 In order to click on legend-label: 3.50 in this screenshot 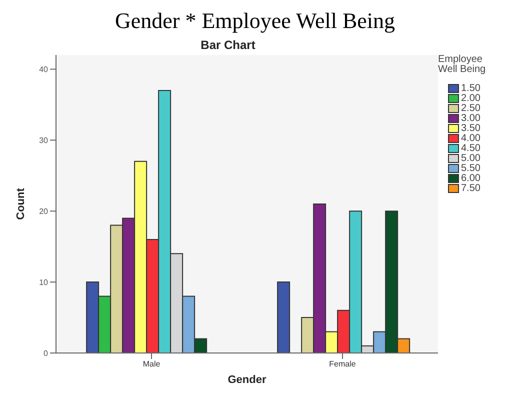, I will do `click(470, 128)`.